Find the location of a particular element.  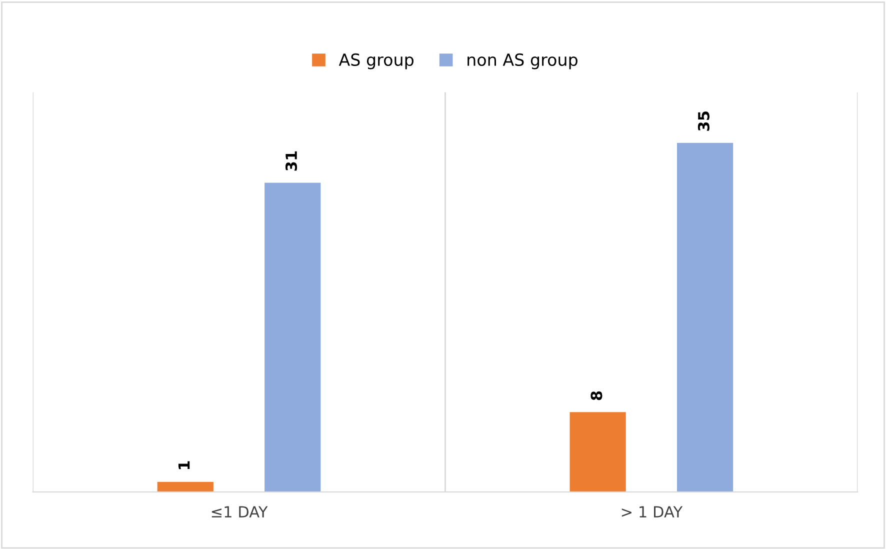

legend-label: AS group is located at coordinates (376, 61).